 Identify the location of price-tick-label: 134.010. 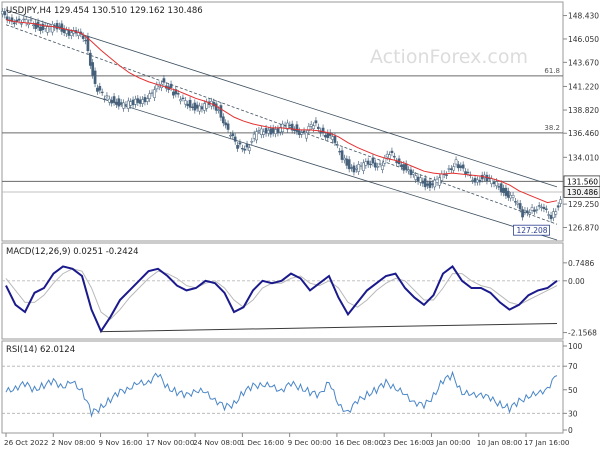
(583, 157).